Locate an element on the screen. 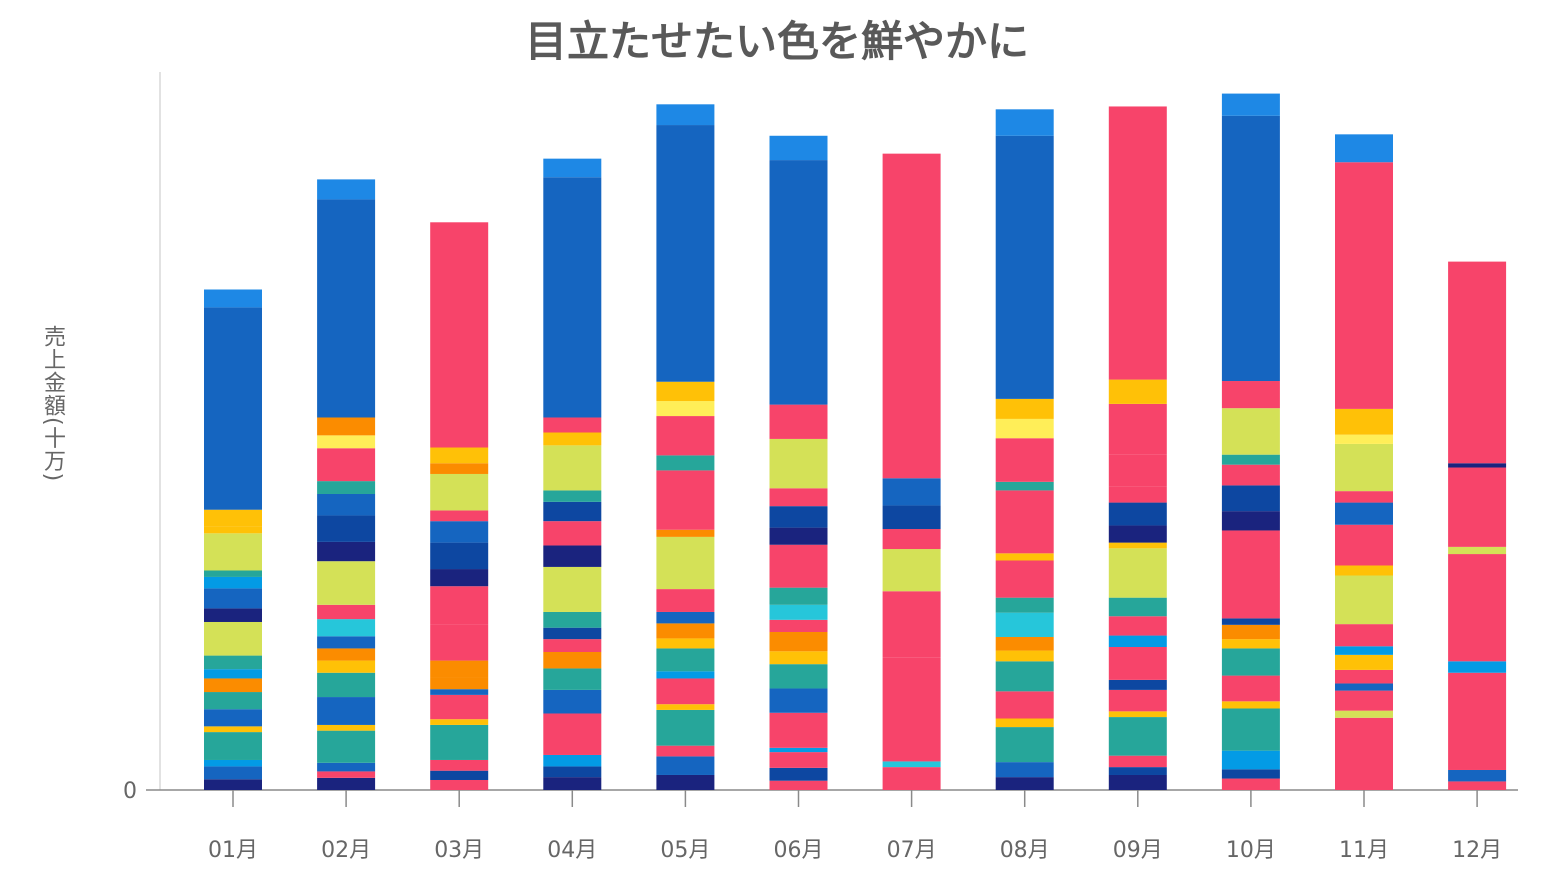 Image resolution: width=1554 pixels, height=895 pixels. x-axis-ticks: 01月 02月 03月 04月 05月 06月 07月 08月 09月 10月 11月 12月 is located at coordinates (855, 826).